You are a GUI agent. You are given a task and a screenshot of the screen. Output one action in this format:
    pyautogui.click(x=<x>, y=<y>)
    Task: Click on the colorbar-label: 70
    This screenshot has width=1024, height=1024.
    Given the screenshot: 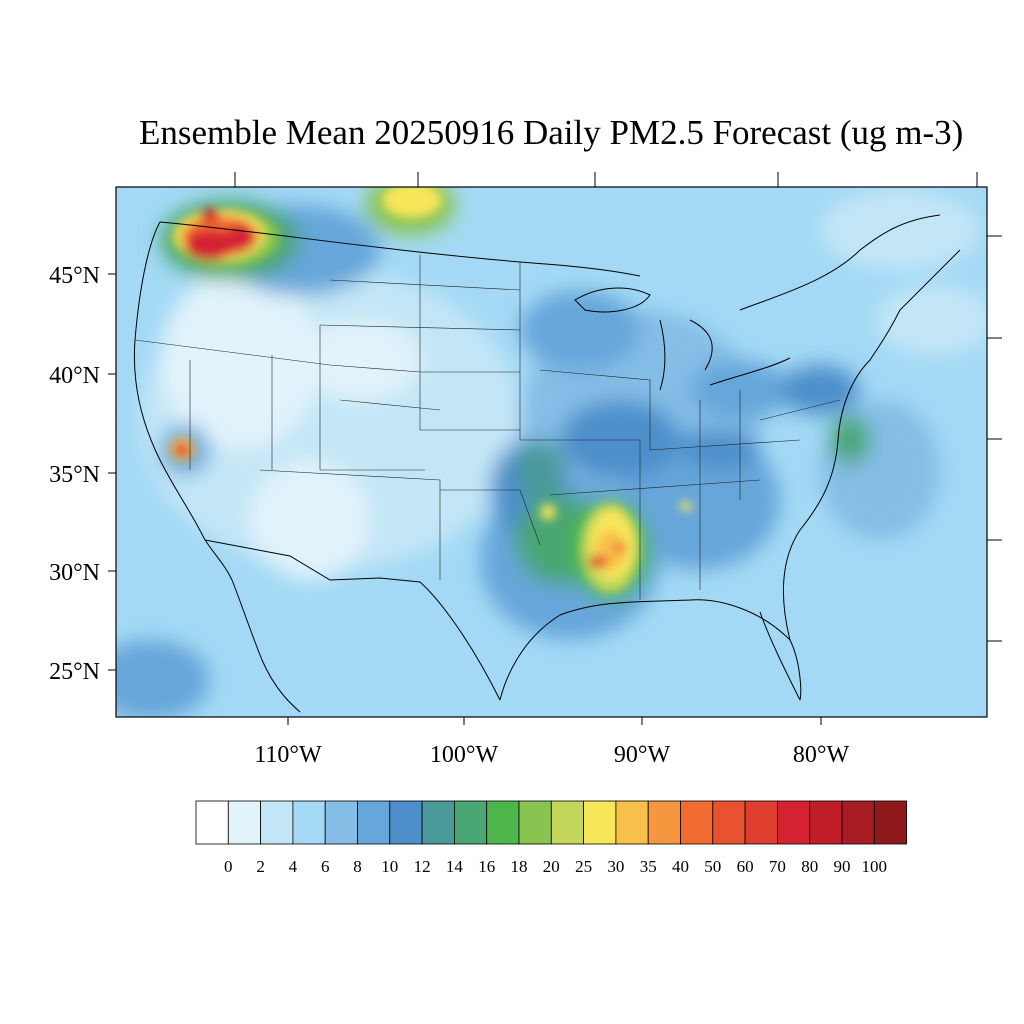 What is the action you would take?
    pyautogui.click(x=777, y=866)
    